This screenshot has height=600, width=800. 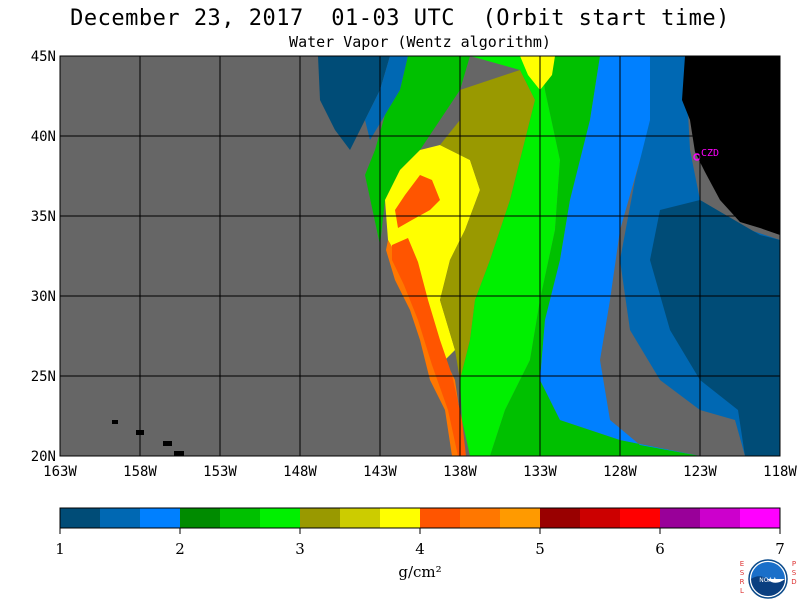 What do you see at coordinates (460, 472) in the screenshot?
I see `lon-label: 138W` at bounding box center [460, 472].